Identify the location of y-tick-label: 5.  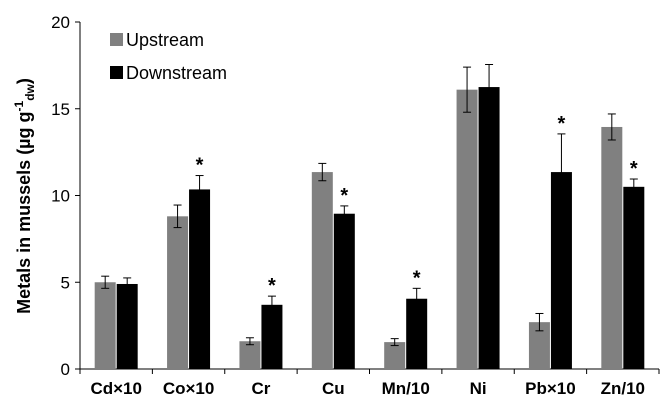
(65, 282).